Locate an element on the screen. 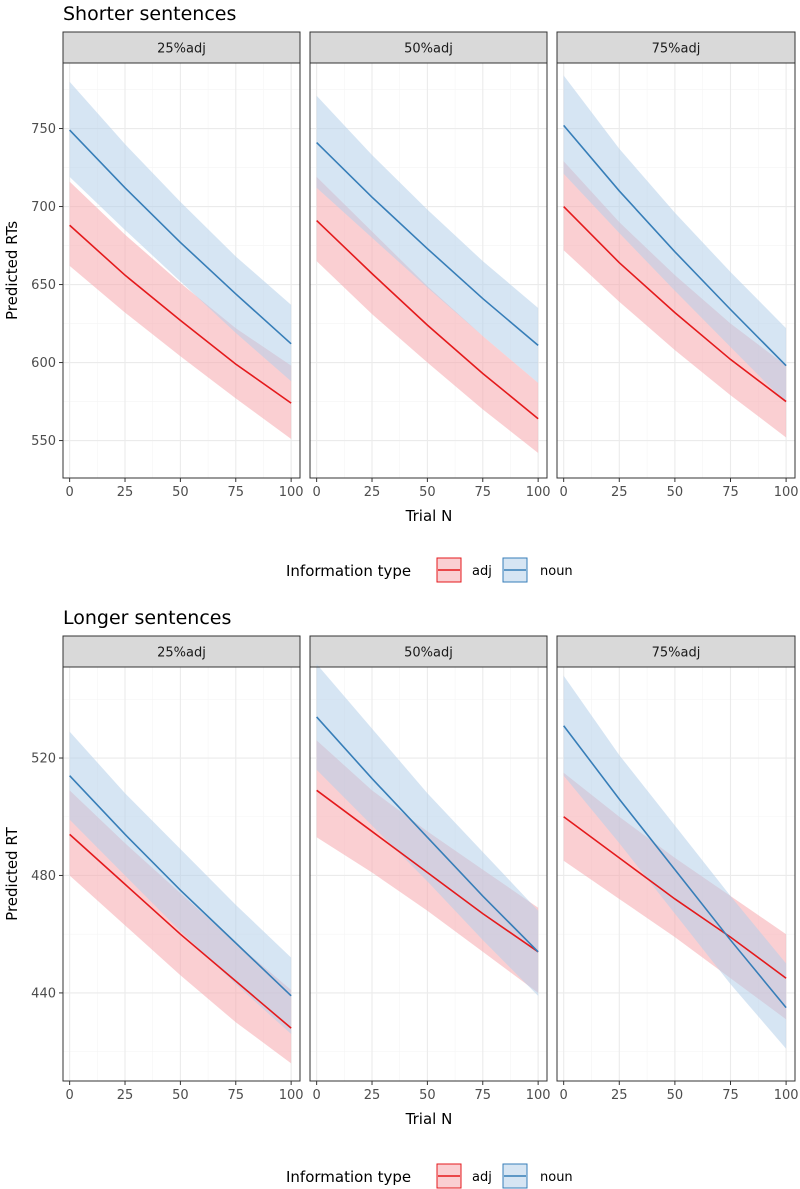  panel-25%adj: 25%adj 0 25 50 75 100 550 600 650 700 750 is located at coordinates (167, 265).